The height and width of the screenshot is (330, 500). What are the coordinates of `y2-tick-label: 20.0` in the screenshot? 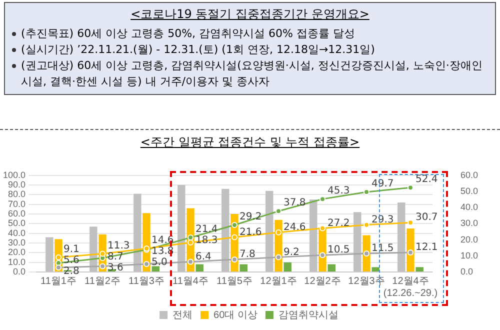 It's located at (469, 239).